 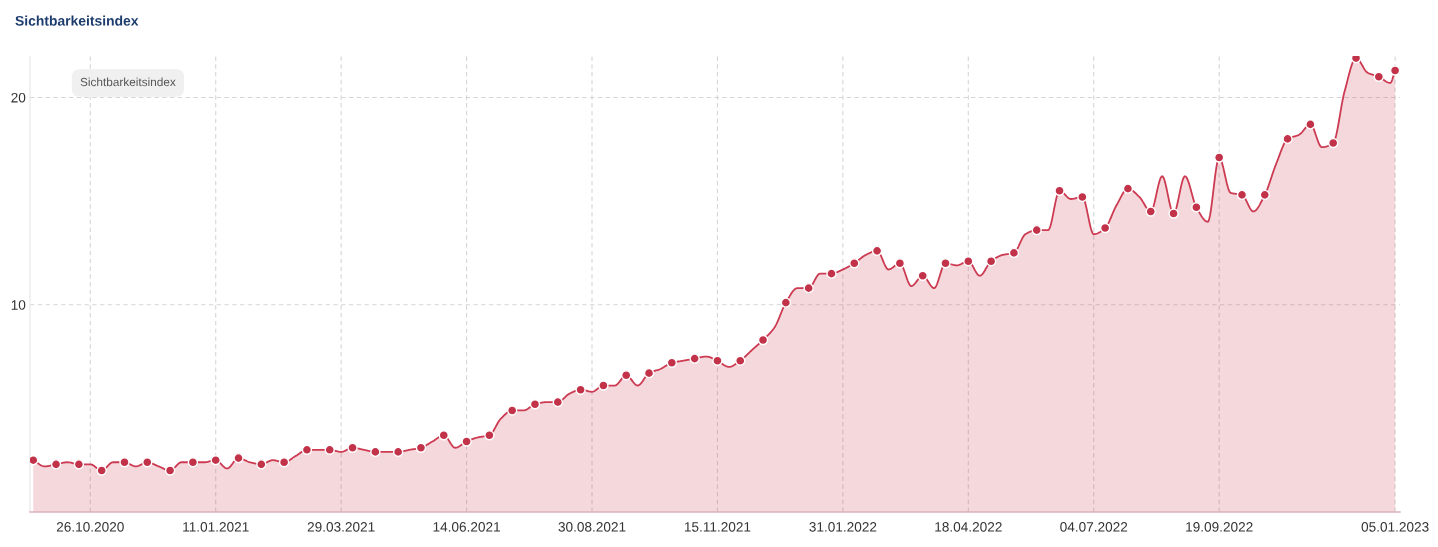 I want to click on x-tick-label: 14.06.2021, so click(x=466, y=527).